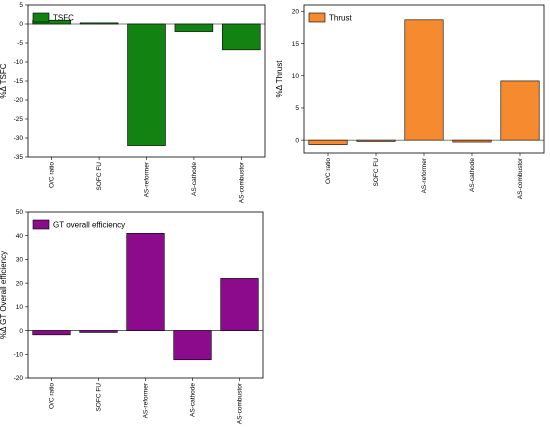 The height and width of the screenshot is (427, 550). Describe the element at coordinates (19, 81) in the screenshot. I see `y-tick-label: -15` at that location.